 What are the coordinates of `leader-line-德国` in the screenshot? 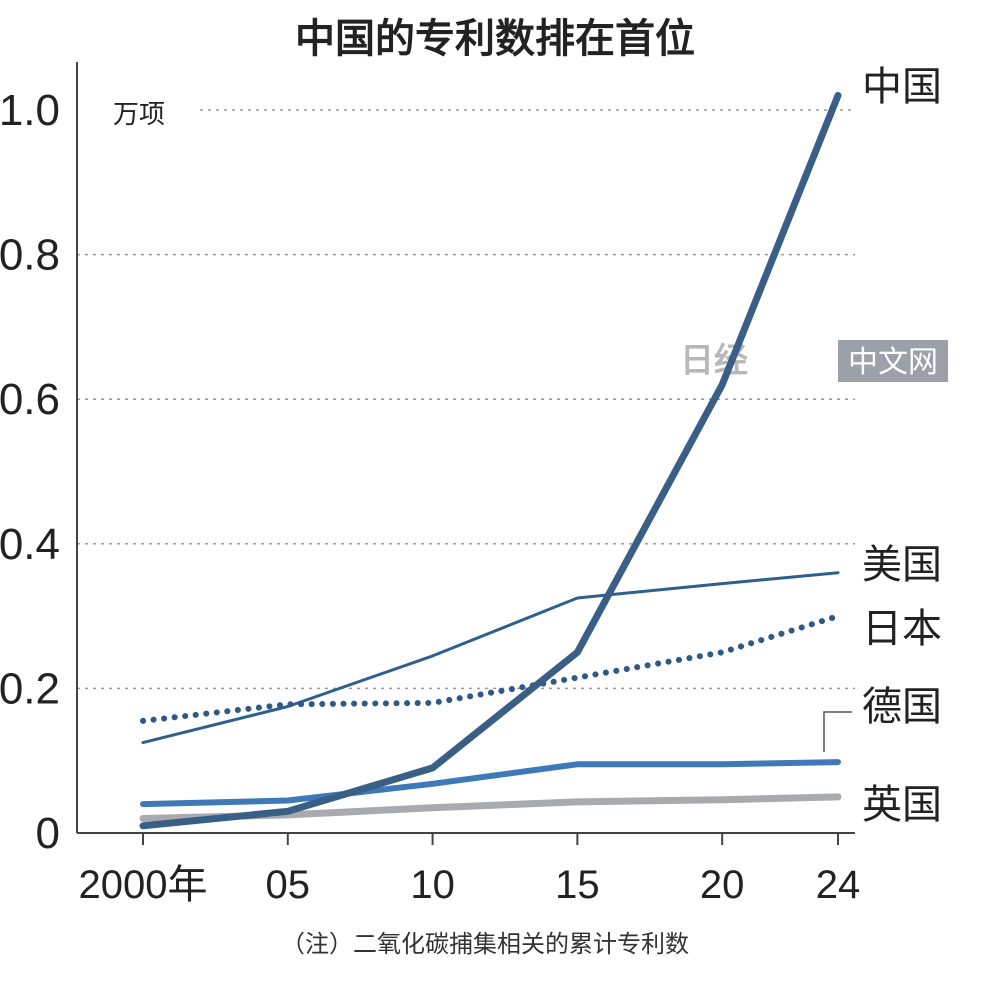 It's located at (837, 731).